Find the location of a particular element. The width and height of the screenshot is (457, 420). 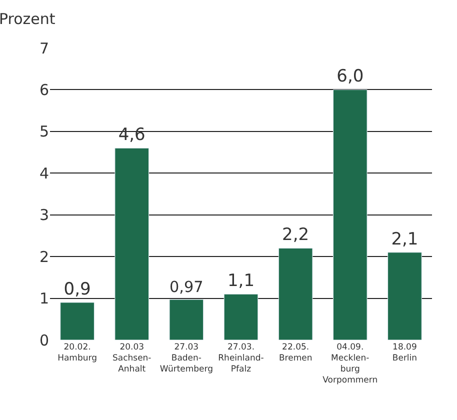

x-tick-label: 27.03 Baden- Würtemberg is located at coordinates (187, 358).